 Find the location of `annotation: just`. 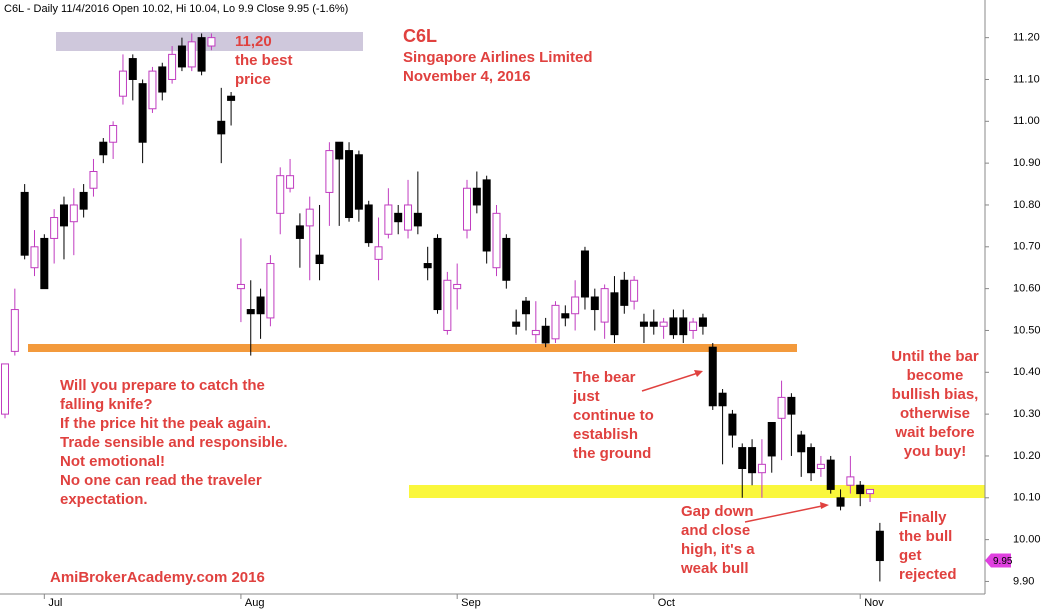

annotation: just is located at coordinates (586, 396).